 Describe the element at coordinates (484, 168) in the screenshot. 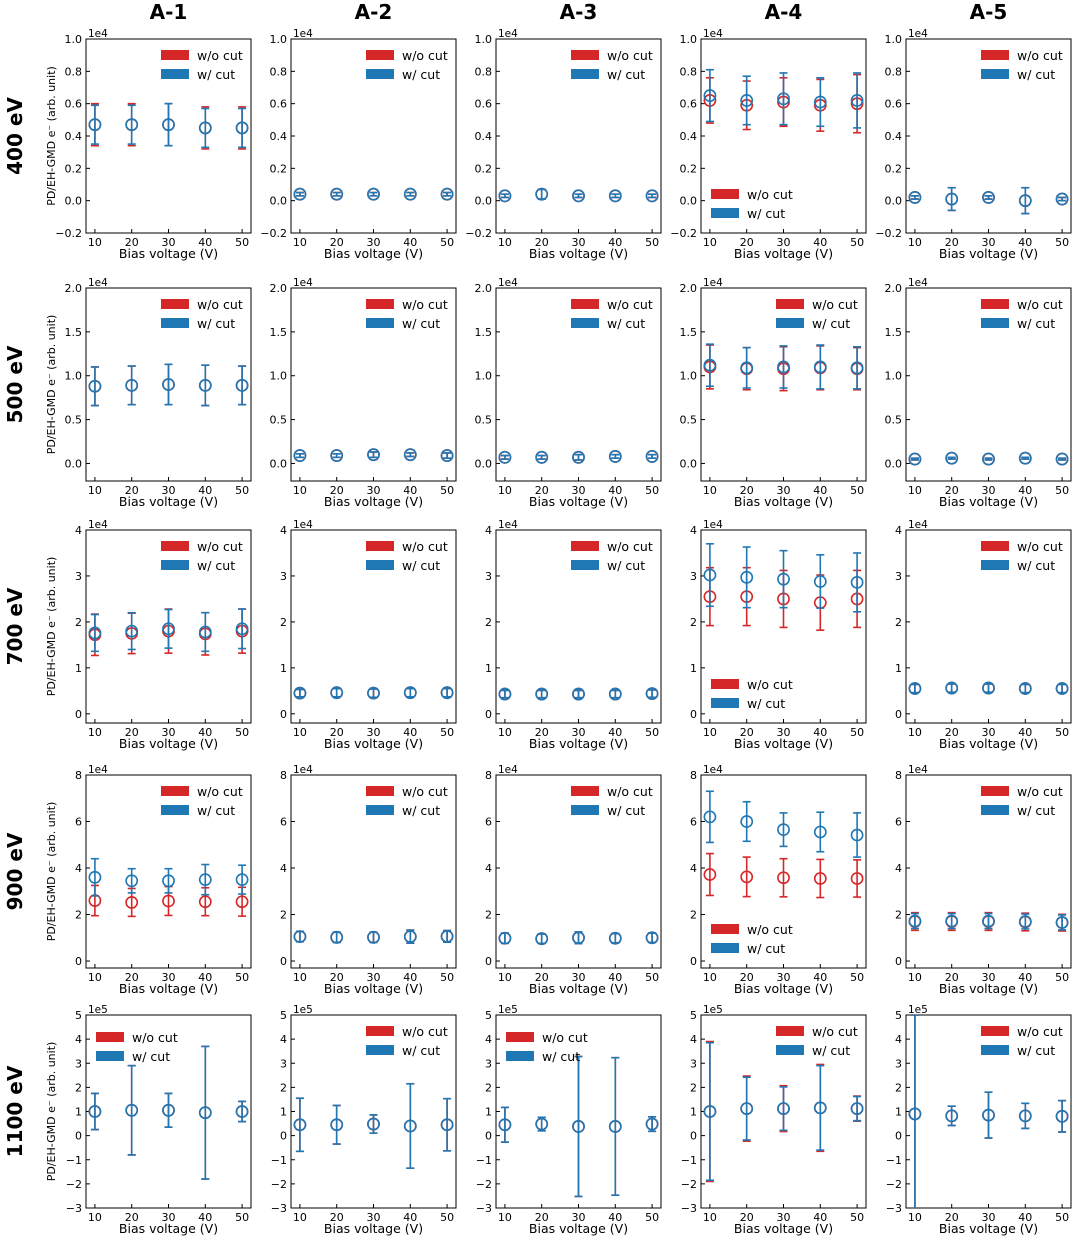

I see `y-tick-label: 0.2` at that location.